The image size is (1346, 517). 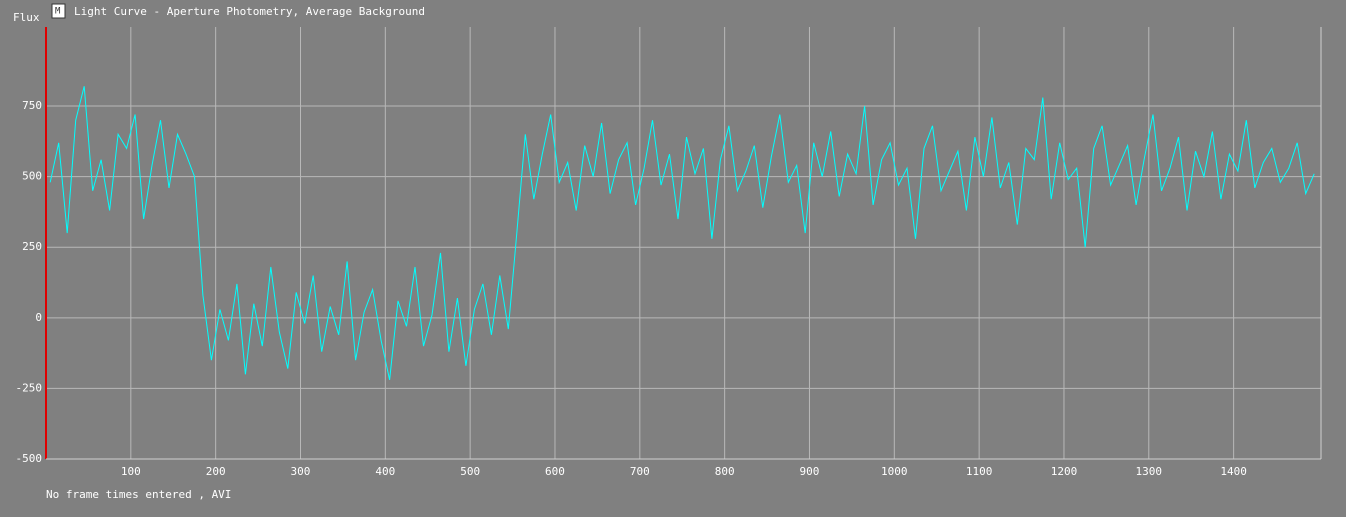 I want to click on y-tick-label: 500, so click(x=32, y=176).